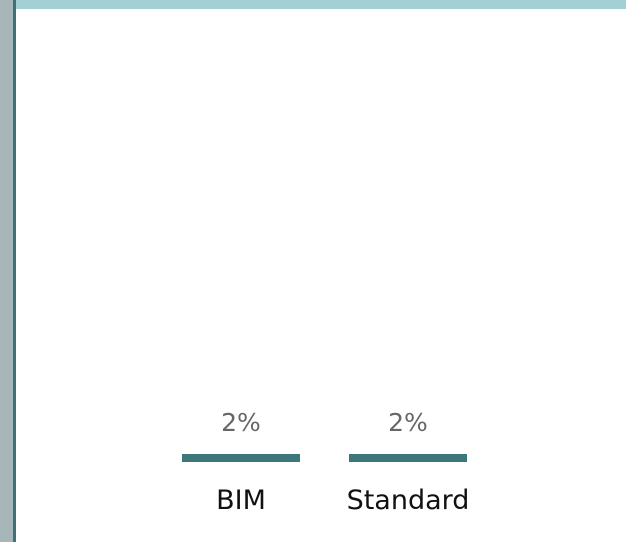 Image resolution: width=626 pixels, height=542 pixels. I want to click on data-label-standard: 2%, so click(408, 422).